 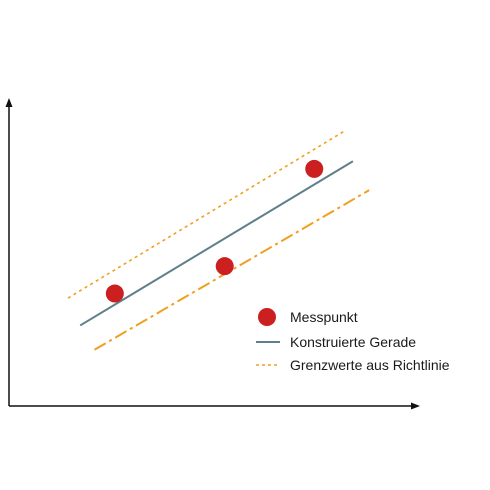 What do you see at coordinates (324, 317) in the screenshot?
I see `legend-point-label: Messpunkt` at bounding box center [324, 317].